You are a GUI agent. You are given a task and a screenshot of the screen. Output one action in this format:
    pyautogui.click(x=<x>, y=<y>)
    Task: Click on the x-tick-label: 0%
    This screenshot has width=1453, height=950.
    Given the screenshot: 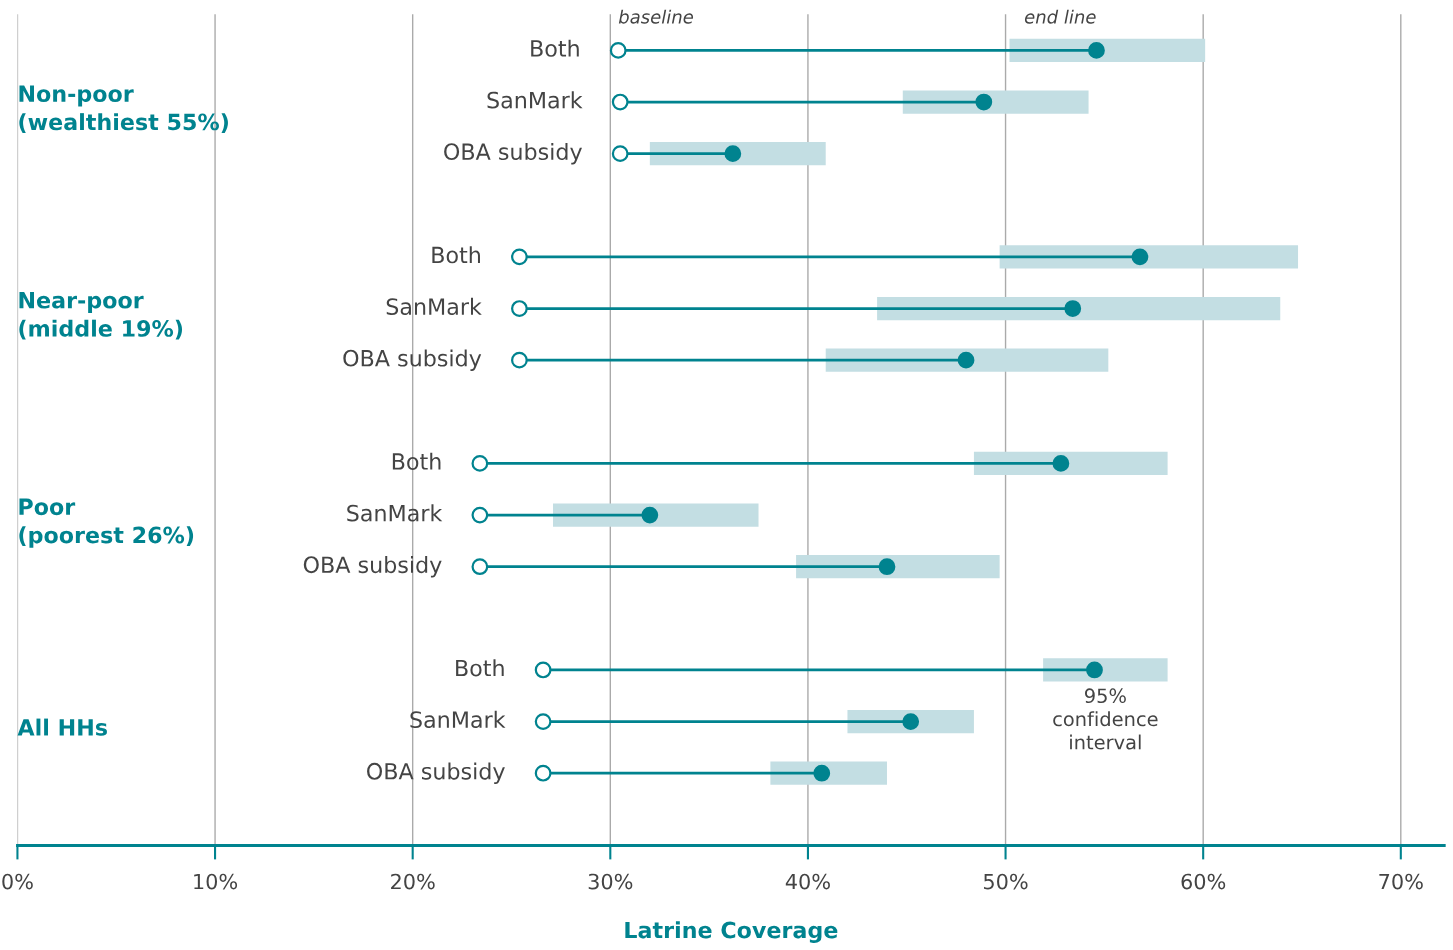 What is the action you would take?
    pyautogui.click(x=17, y=881)
    